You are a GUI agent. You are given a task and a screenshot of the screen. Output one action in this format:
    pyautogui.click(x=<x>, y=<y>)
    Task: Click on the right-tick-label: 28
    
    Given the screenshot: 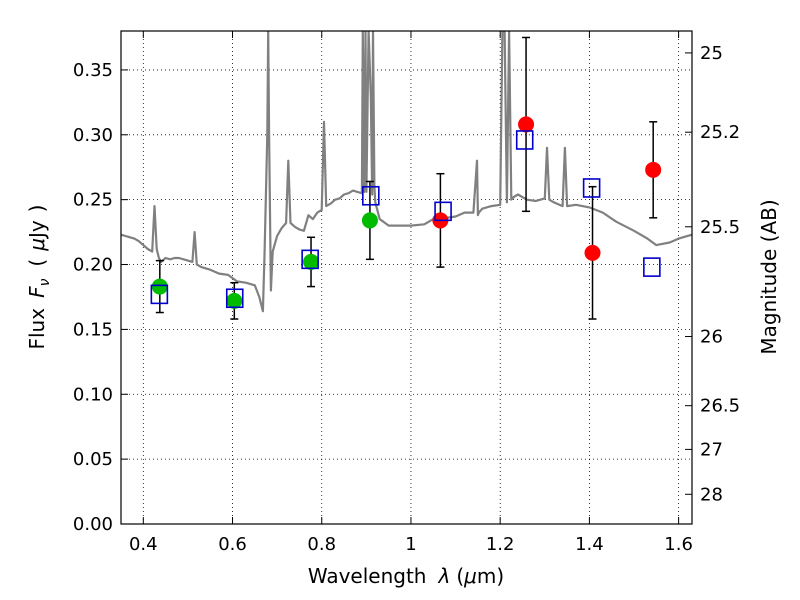 What is the action you would take?
    pyautogui.click(x=711, y=494)
    